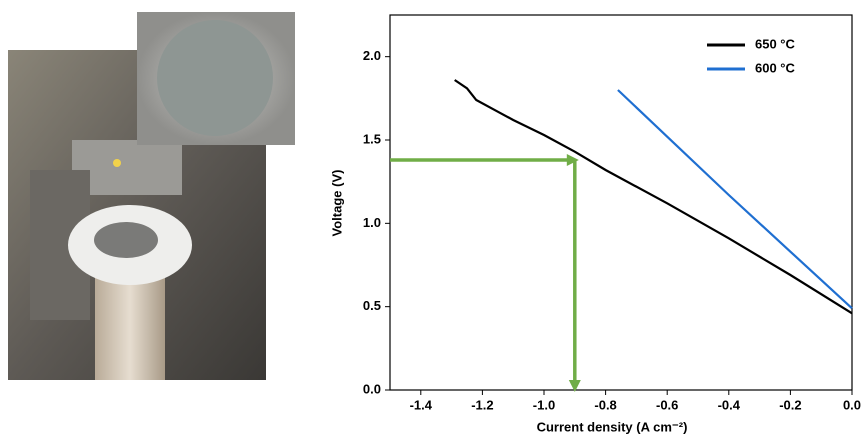 The width and height of the screenshot is (864, 441). I want to click on legend-label: 650 °C, so click(775, 43).